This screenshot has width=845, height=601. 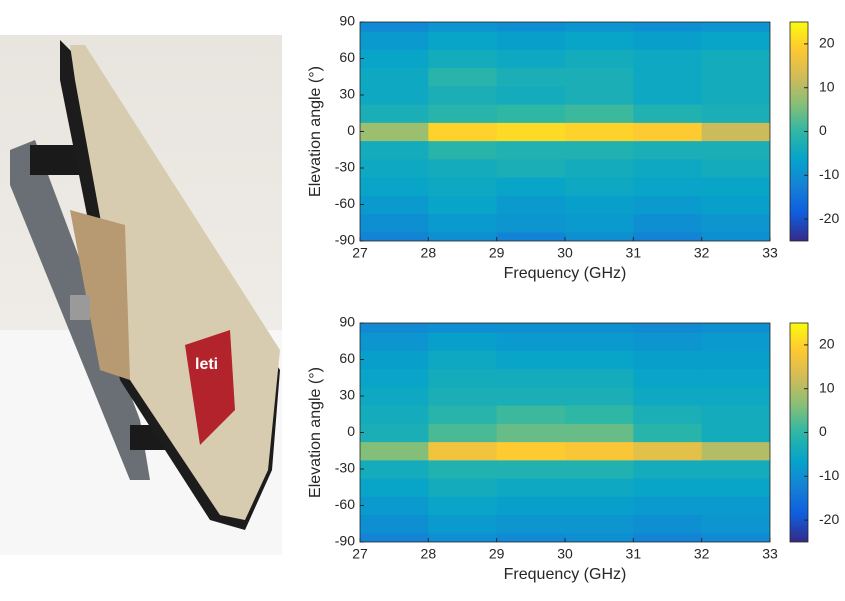 What do you see at coordinates (360, 554) in the screenshot?
I see `x-tick-label: 27` at bounding box center [360, 554].